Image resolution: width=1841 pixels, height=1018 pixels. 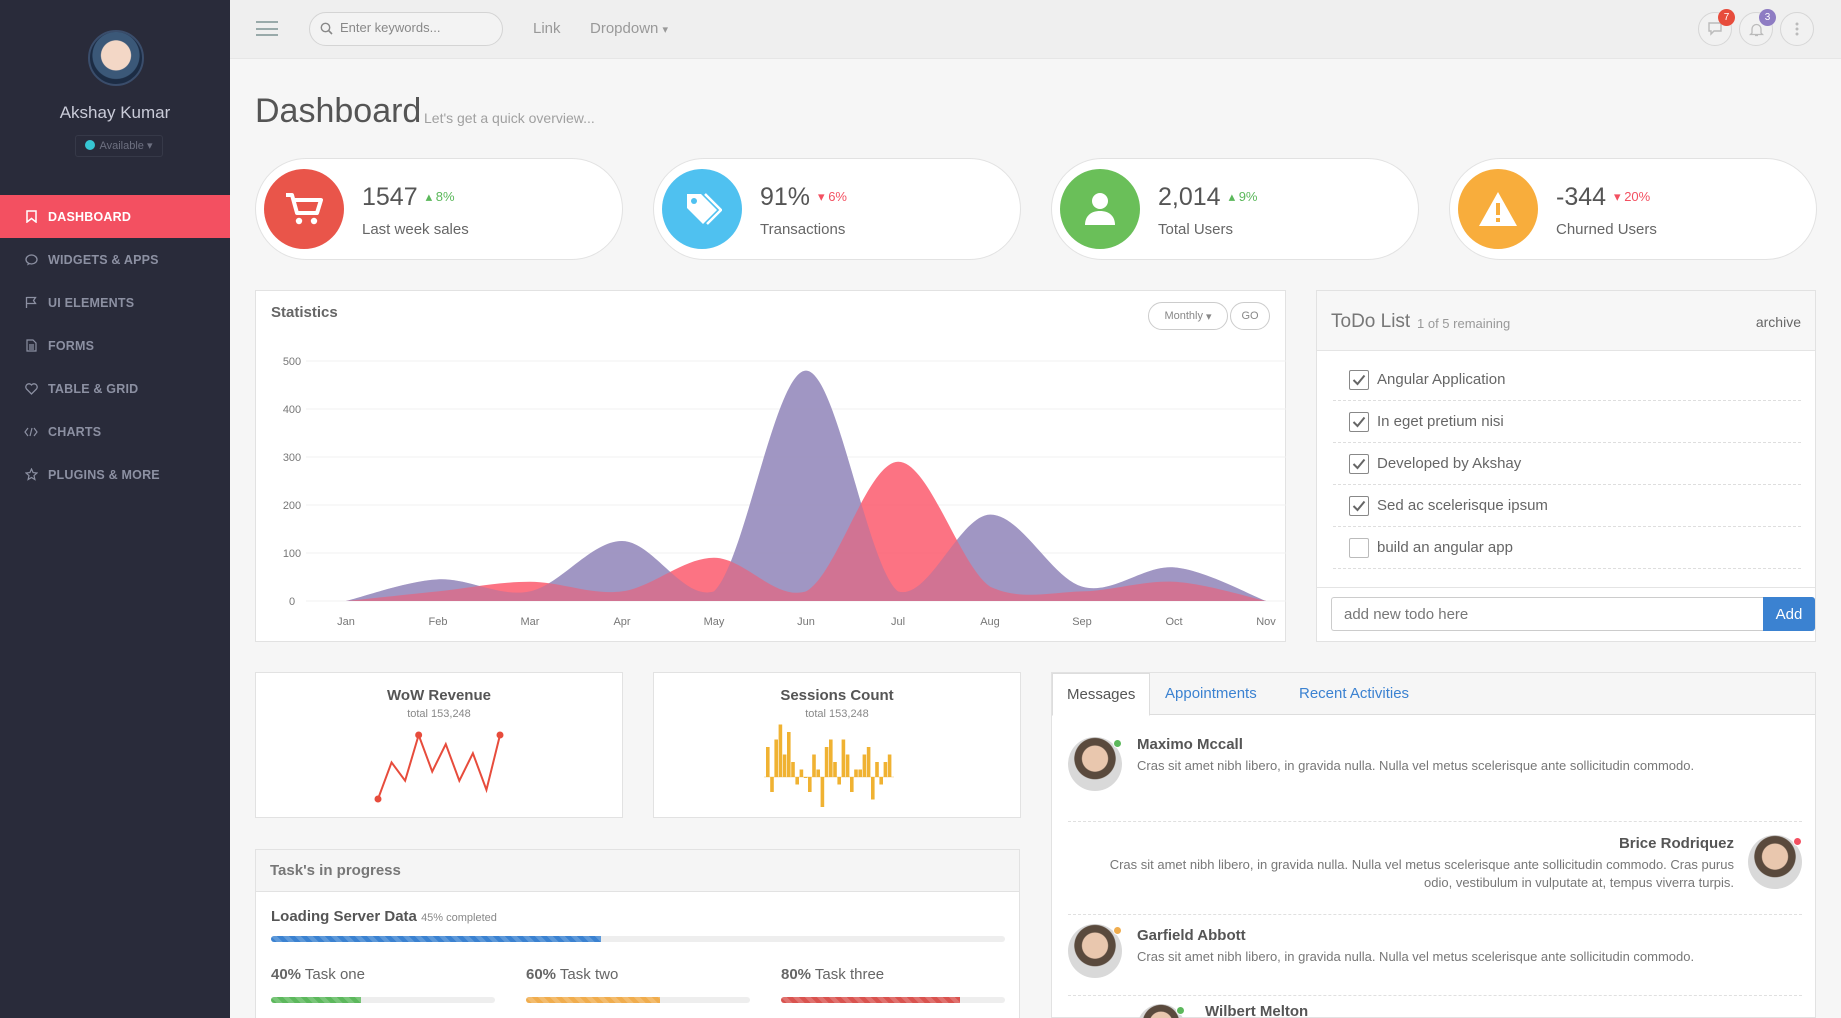 I want to click on stat-change: ▾ 20%, so click(x=1632, y=196).